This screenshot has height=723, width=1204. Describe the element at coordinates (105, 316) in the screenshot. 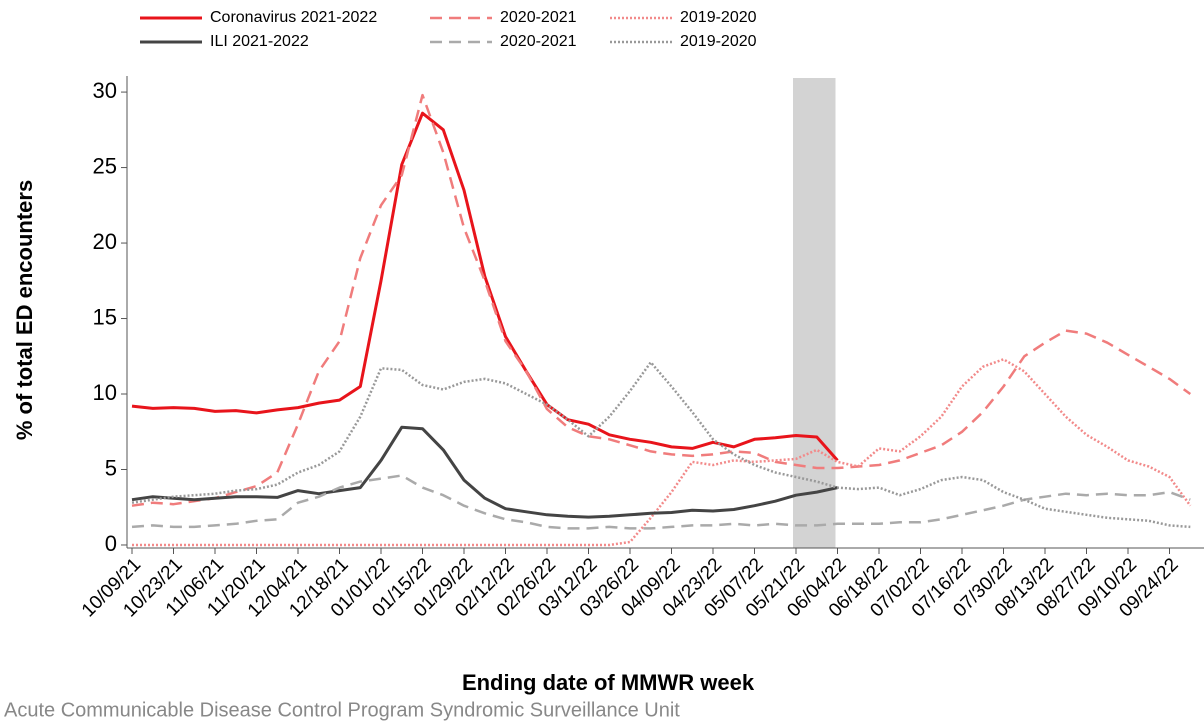

I see `y-tick-label: 15` at that location.